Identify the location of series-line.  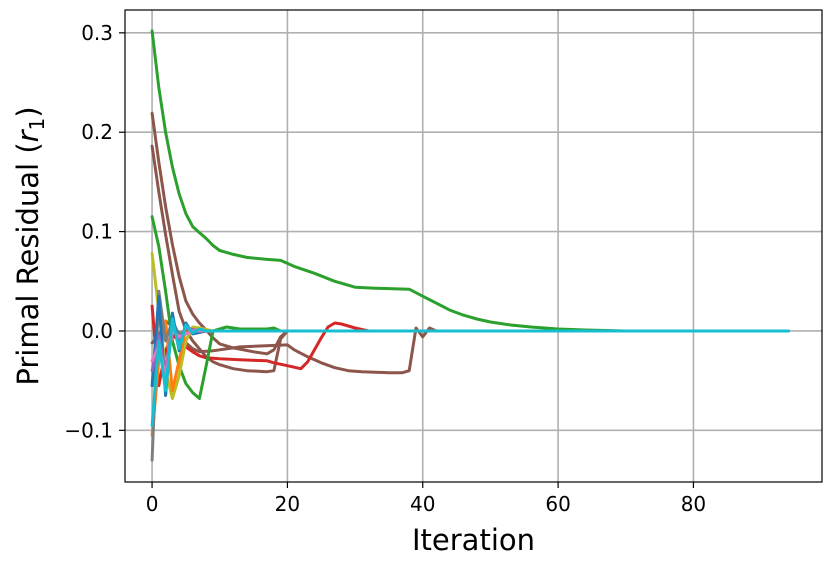
(470, 372).